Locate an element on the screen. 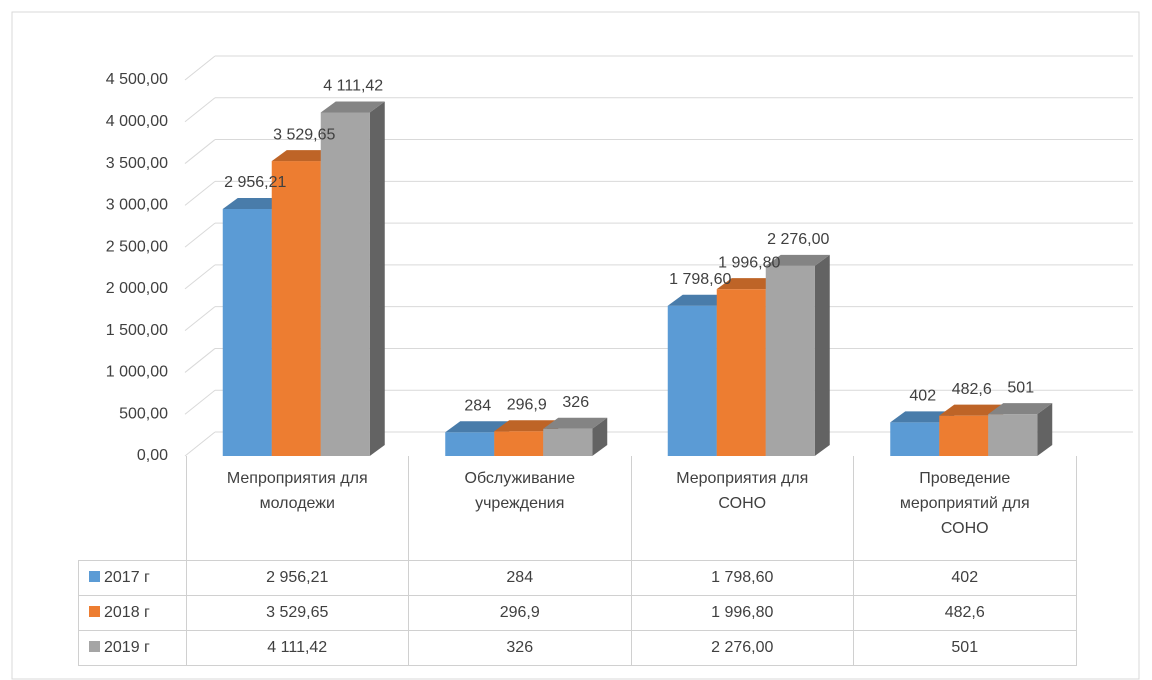  y-tick-label: 1 500,00 is located at coordinates (137, 330).